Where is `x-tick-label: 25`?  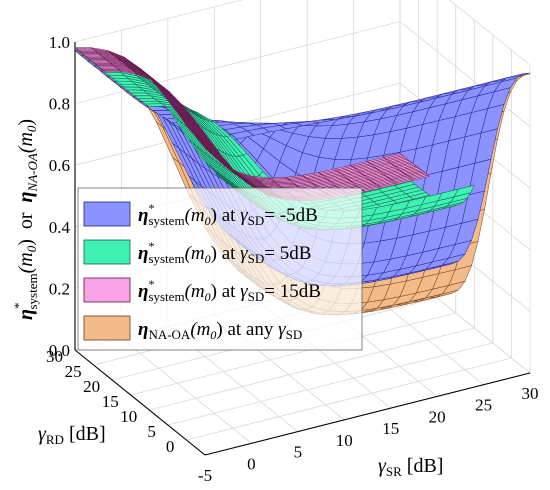
x-tick-label: 25 is located at coordinates (483, 405).